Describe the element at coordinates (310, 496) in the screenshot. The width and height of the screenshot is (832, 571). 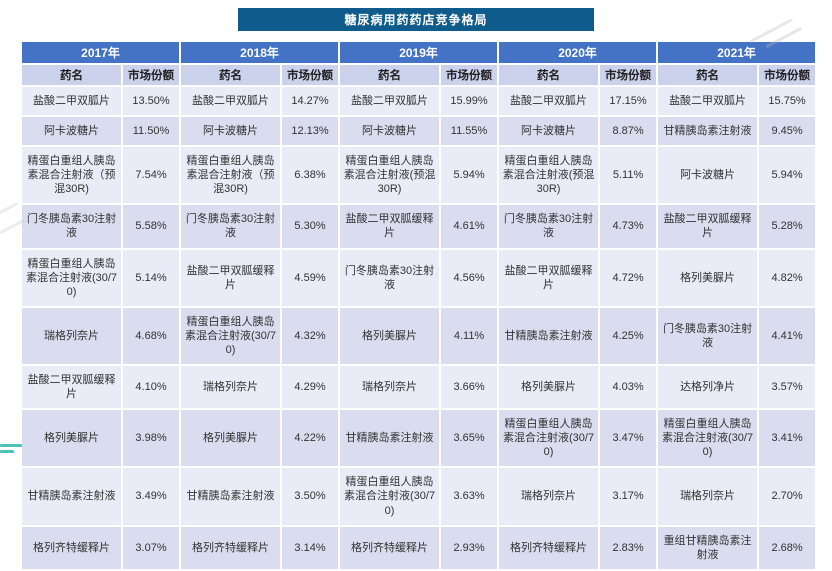
I see `market-share-cell: 3.50%` at that location.